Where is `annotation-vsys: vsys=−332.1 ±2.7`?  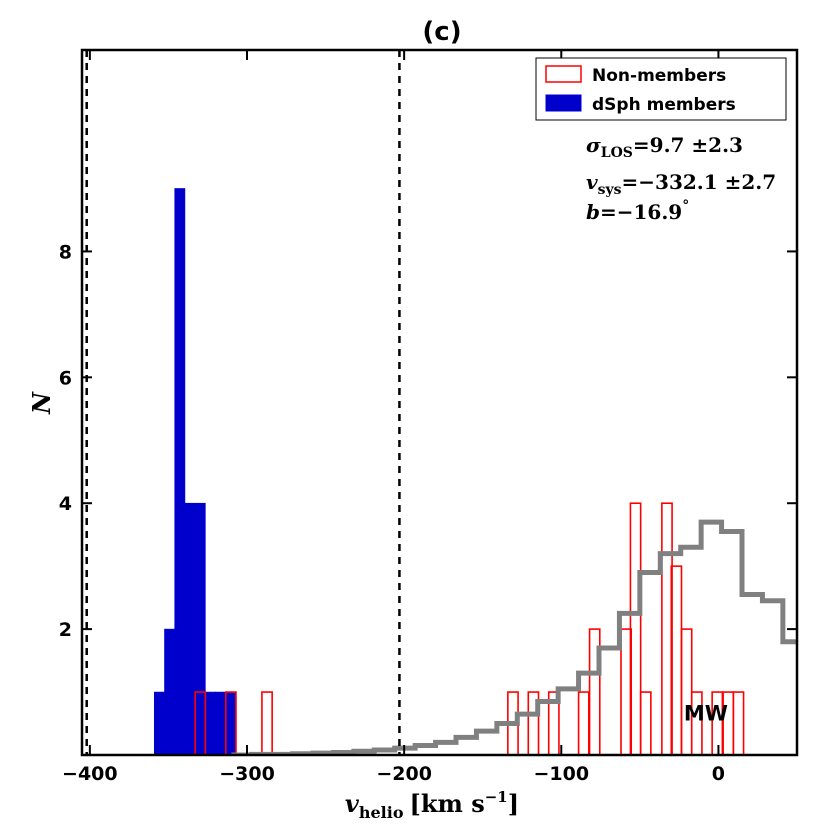
annotation-vsys: vsys=−332.1 ±2.7 is located at coordinates (681, 184).